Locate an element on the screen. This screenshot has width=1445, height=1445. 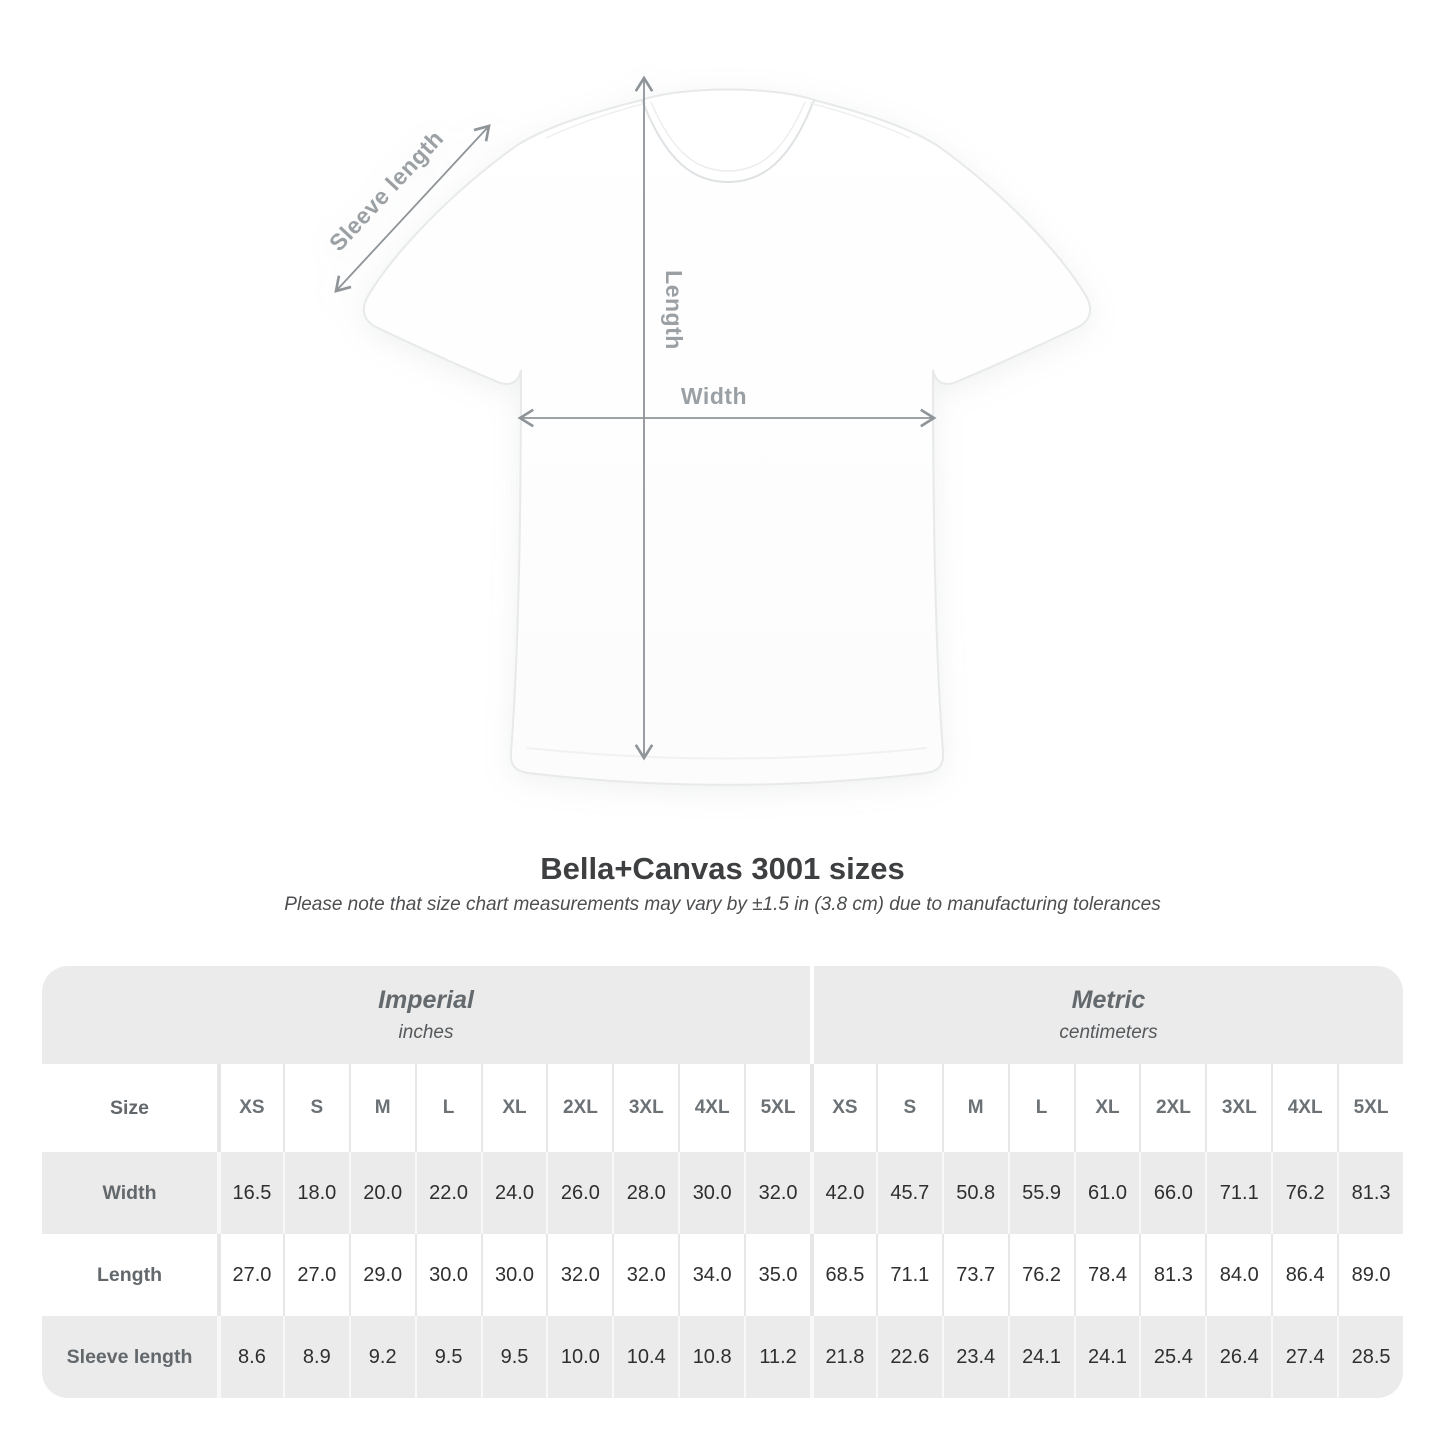
measurement-value: 35.0 is located at coordinates (777, 1275).